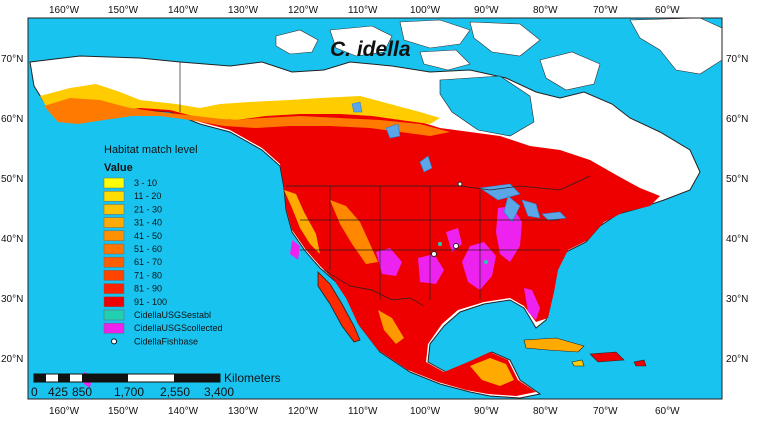  What do you see at coordinates (252, 378) in the screenshot?
I see `scale-unit: Kilometers` at bounding box center [252, 378].